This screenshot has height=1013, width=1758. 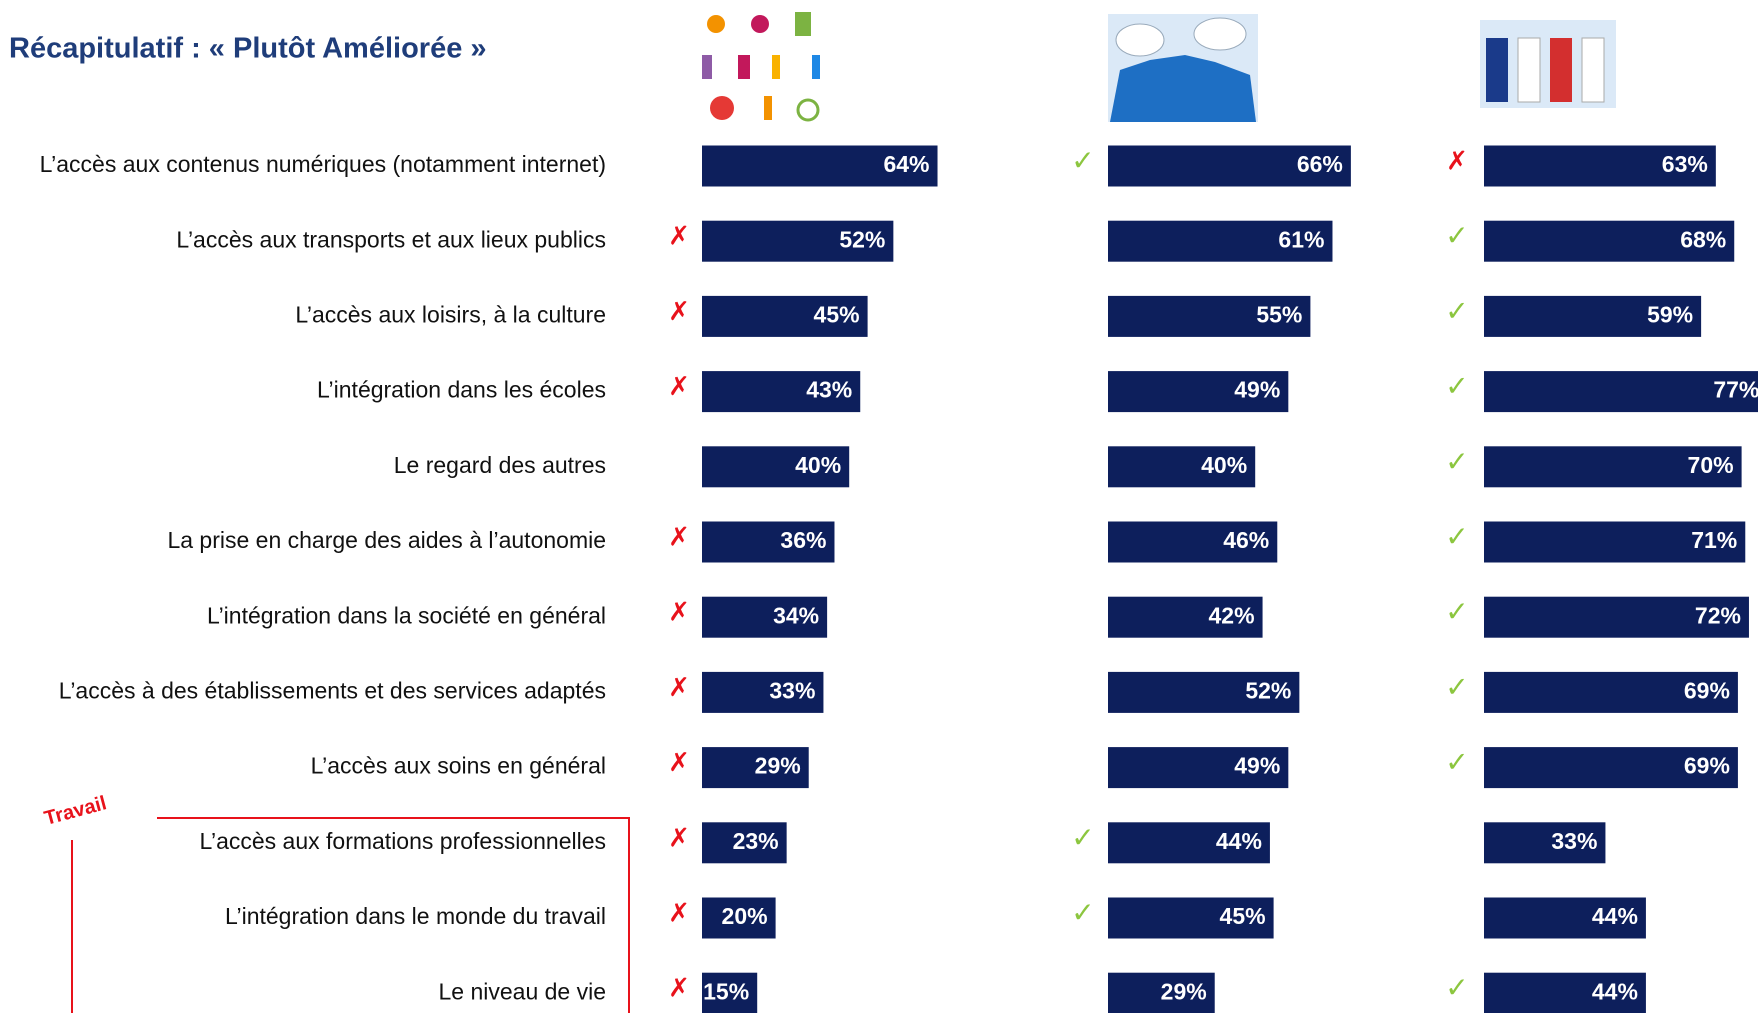 I want to click on category-label: Le regard des autres, so click(x=500, y=465).